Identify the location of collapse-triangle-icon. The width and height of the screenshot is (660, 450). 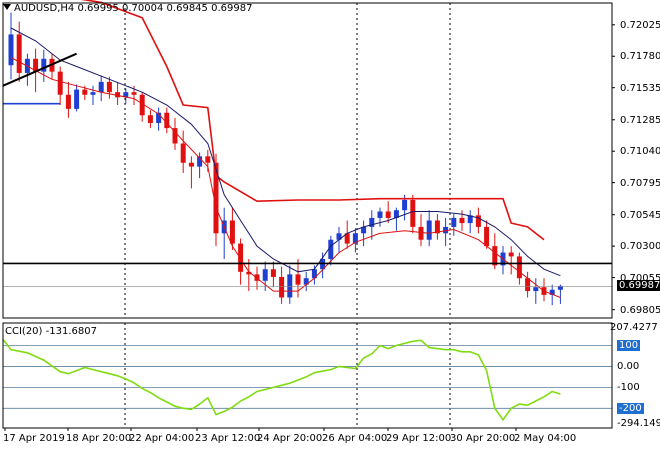
(7, 7).